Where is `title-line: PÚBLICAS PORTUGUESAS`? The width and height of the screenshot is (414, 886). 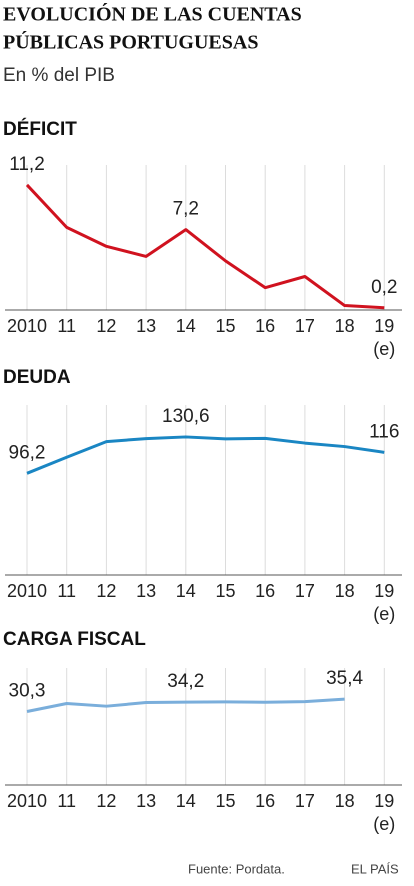
title-line: PÚBLICAS PORTUGUESAS is located at coordinates (130, 42).